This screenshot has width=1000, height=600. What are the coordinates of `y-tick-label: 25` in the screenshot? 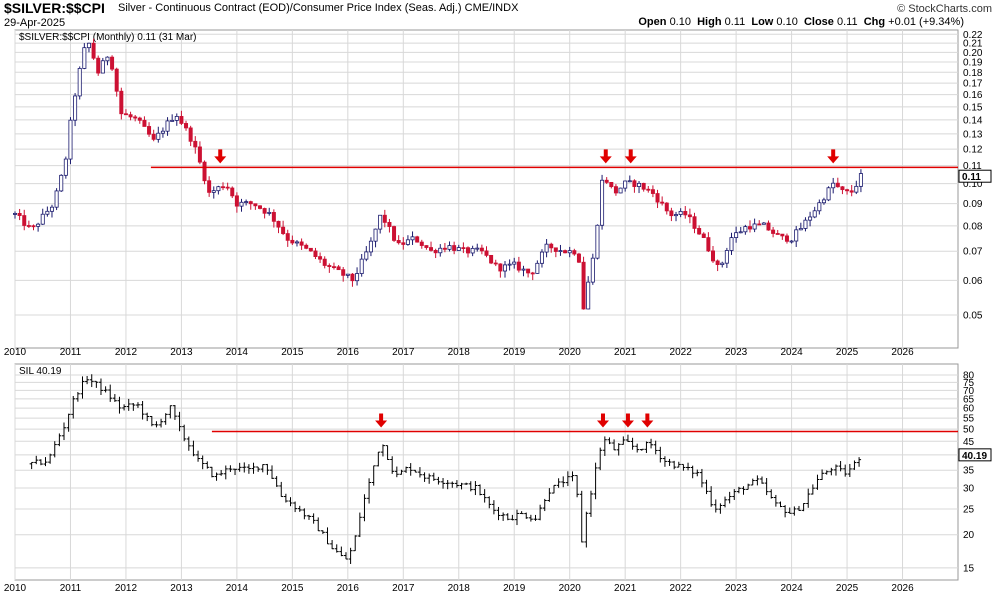 It's located at (969, 510).